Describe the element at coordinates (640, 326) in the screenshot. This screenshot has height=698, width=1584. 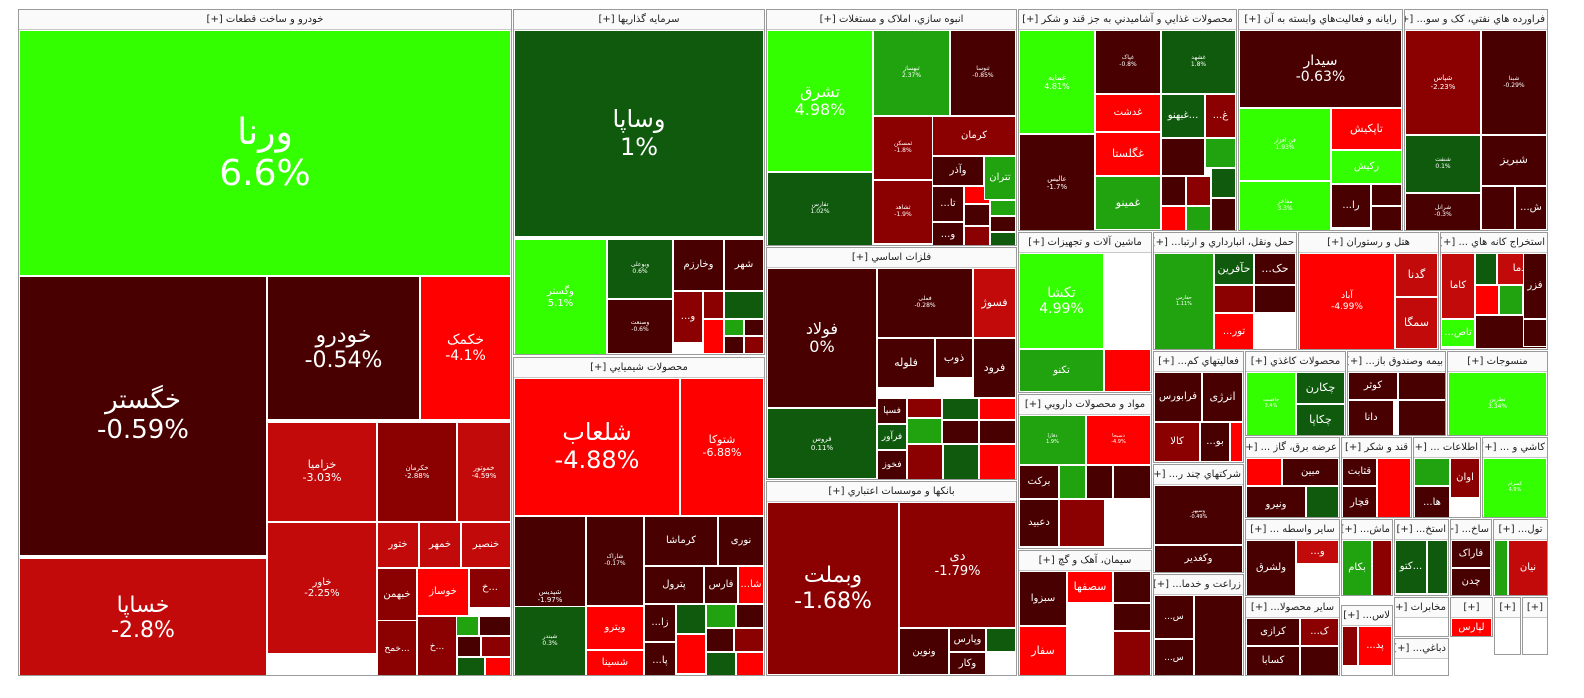
I see `stock-tile: وصنعت -0.6%` at that location.